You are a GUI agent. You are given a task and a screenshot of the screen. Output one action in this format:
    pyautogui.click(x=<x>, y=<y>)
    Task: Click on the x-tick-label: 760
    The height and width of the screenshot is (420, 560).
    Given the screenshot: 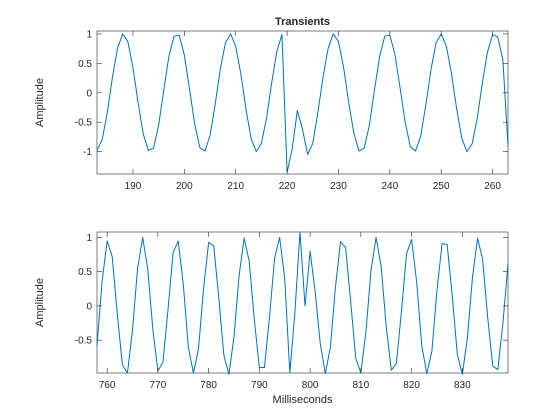 What is the action you would take?
    pyautogui.click(x=107, y=385)
    